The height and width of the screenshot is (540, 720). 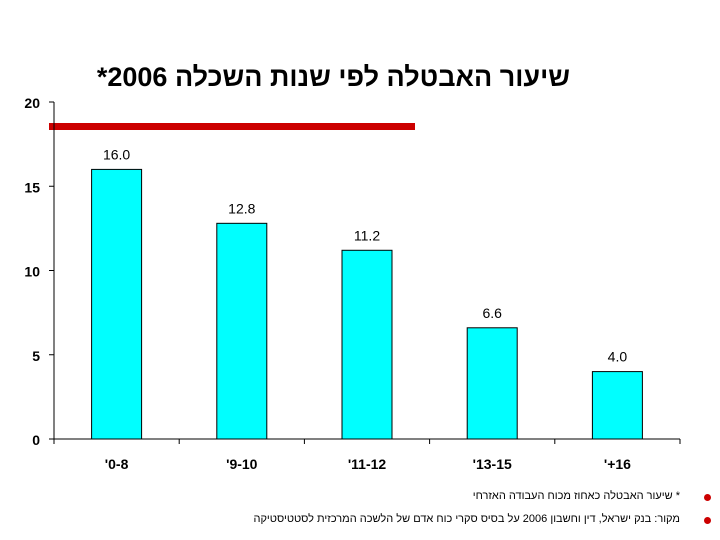 What do you see at coordinates (367, 464) in the screenshot?
I see `x-tick-label: '11-12` at bounding box center [367, 464].